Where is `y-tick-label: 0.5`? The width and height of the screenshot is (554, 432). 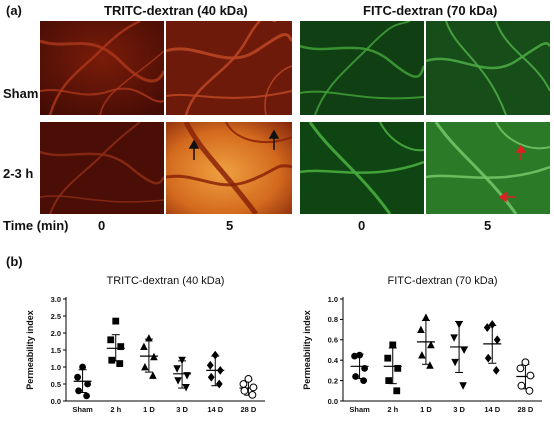 y-tick-label: 0.5 is located at coordinates (56, 384).